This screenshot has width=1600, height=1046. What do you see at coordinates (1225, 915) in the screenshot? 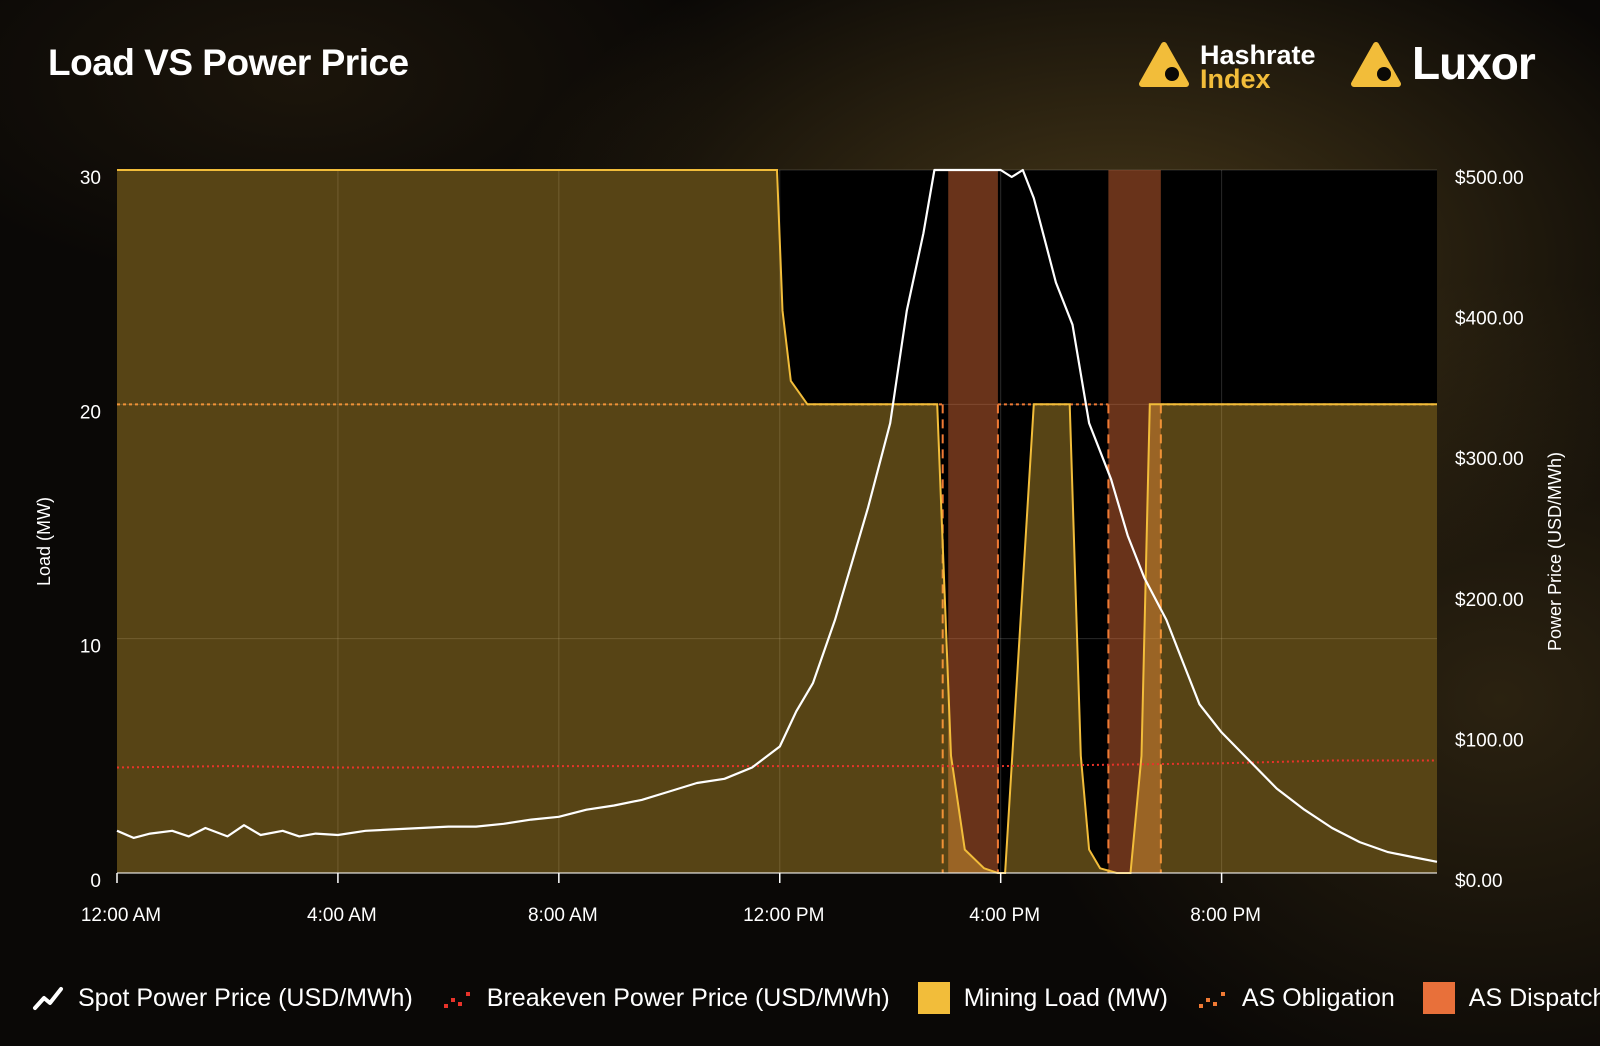
I see `x-tick-label: 8:00 PM` at bounding box center [1225, 915].